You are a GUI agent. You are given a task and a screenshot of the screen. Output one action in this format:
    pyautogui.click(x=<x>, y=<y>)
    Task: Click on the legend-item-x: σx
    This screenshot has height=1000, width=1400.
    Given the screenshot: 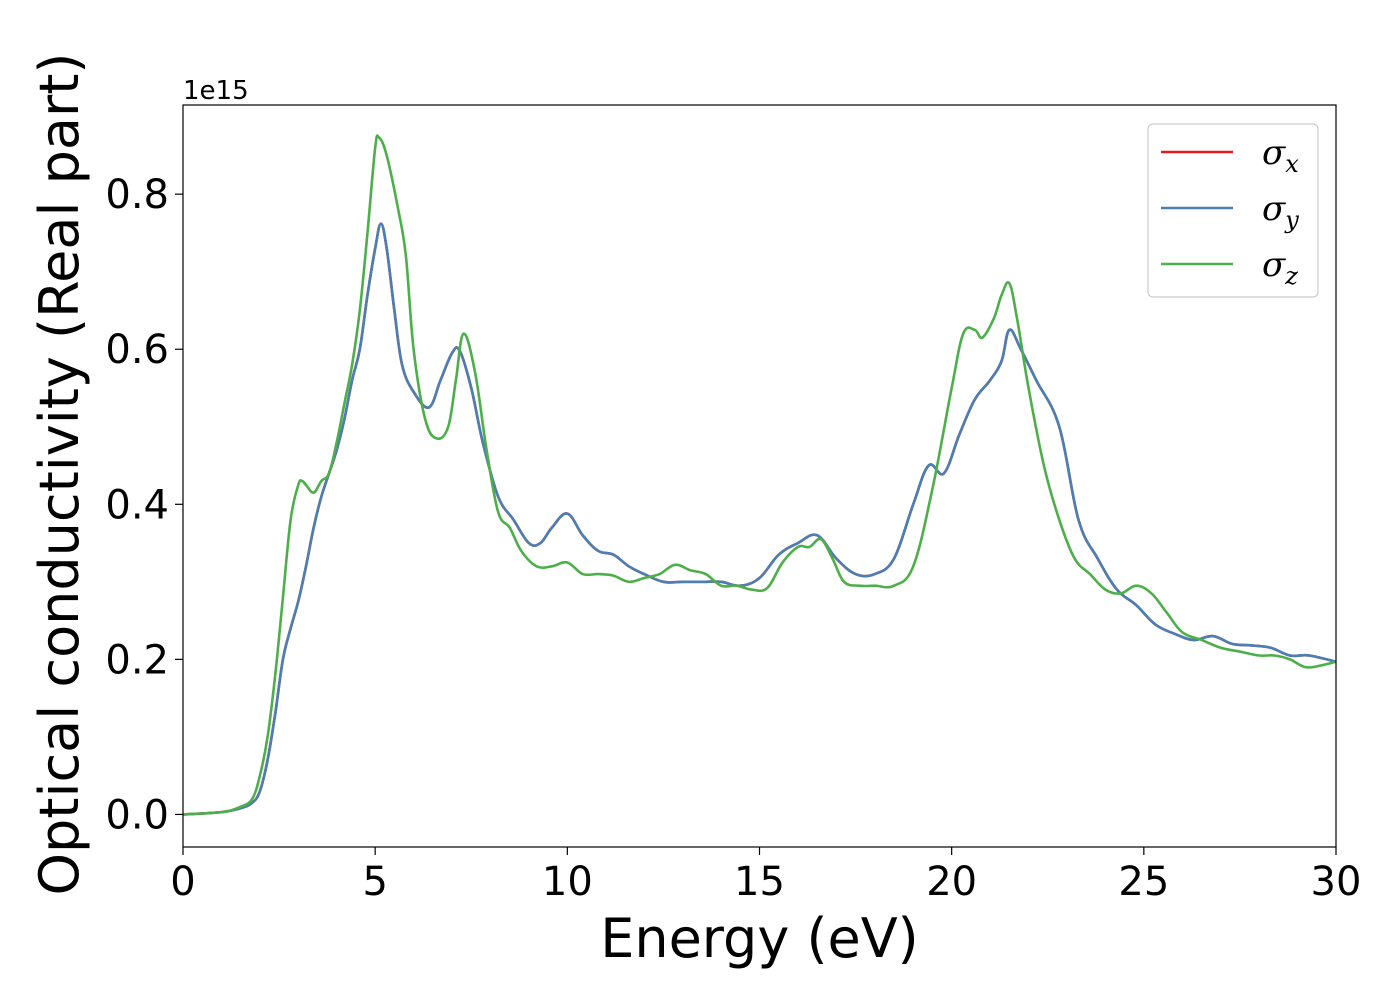 What is the action you would take?
    pyautogui.click(x=1230, y=155)
    